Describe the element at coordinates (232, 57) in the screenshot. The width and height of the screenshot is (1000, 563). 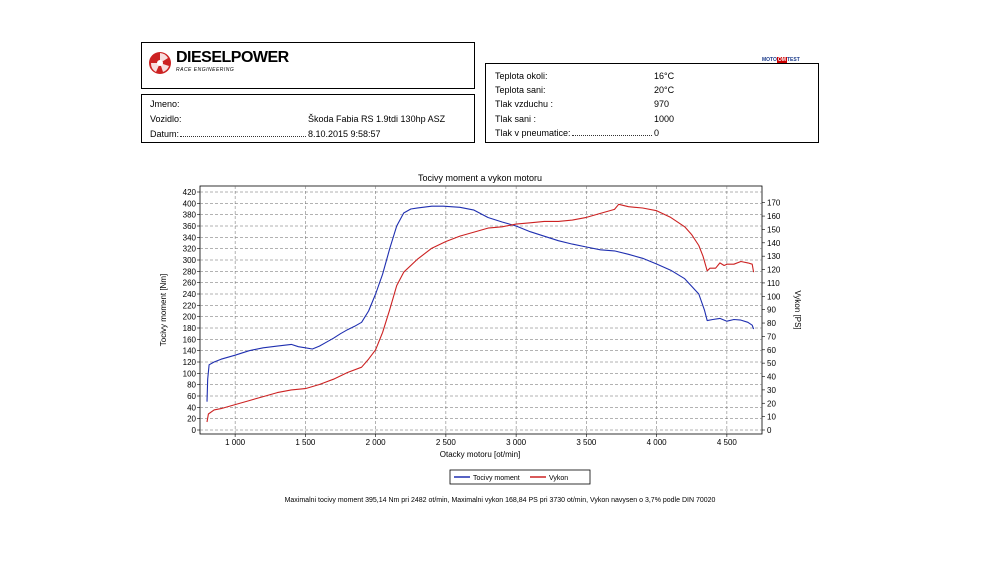
I see `logo-text: DIESELPOWER` at that location.